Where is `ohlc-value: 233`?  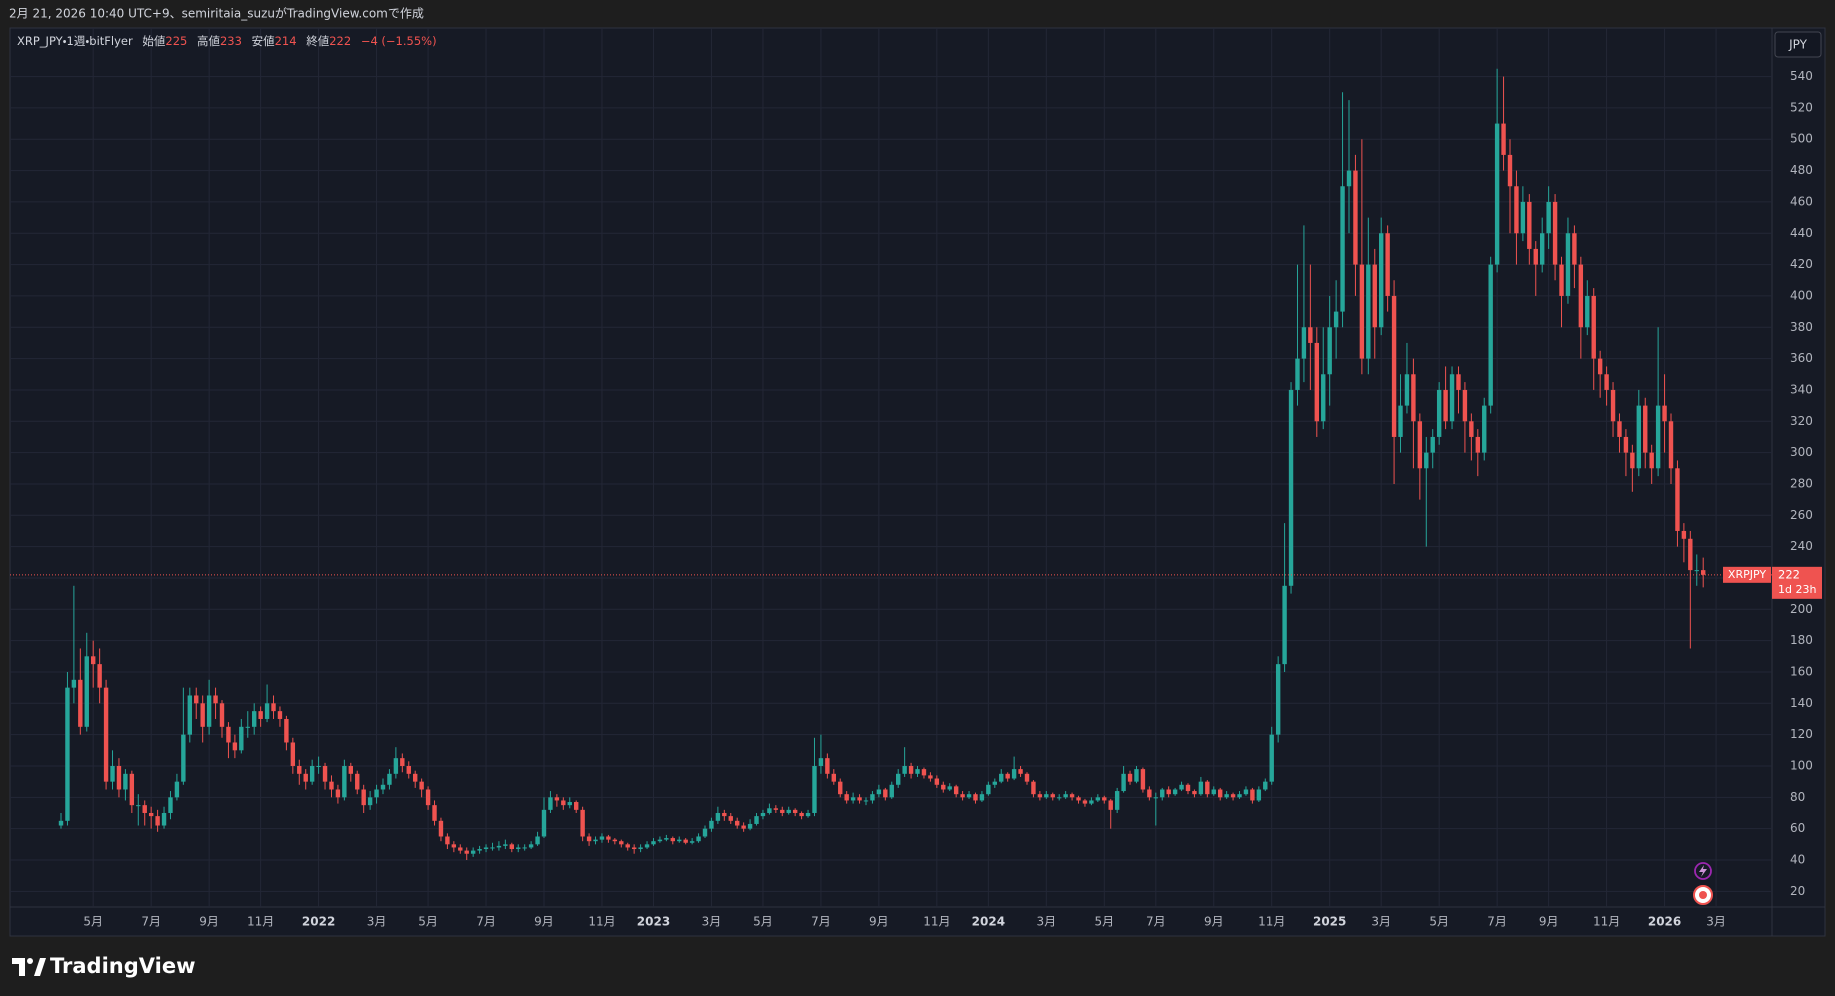 ohlc-value: 233 is located at coordinates (231, 41).